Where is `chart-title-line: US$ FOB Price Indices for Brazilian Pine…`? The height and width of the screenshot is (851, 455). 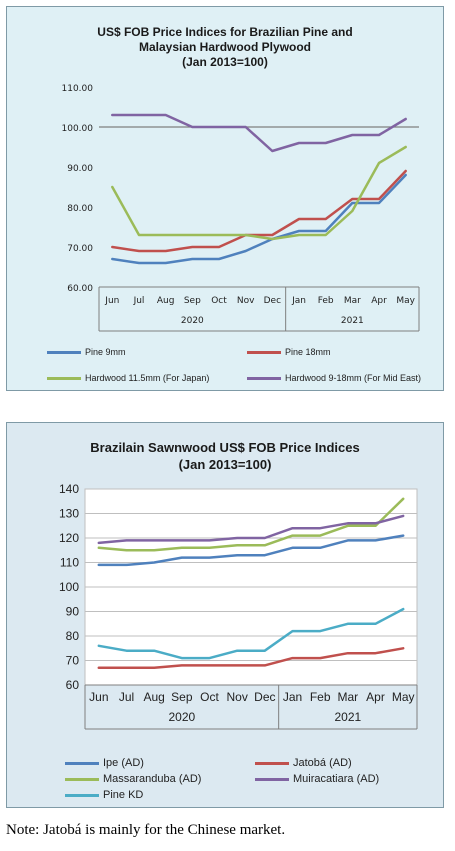 chart-title-line: US$ FOB Price Indices for Brazilian Pine… is located at coordinates (225, 32).